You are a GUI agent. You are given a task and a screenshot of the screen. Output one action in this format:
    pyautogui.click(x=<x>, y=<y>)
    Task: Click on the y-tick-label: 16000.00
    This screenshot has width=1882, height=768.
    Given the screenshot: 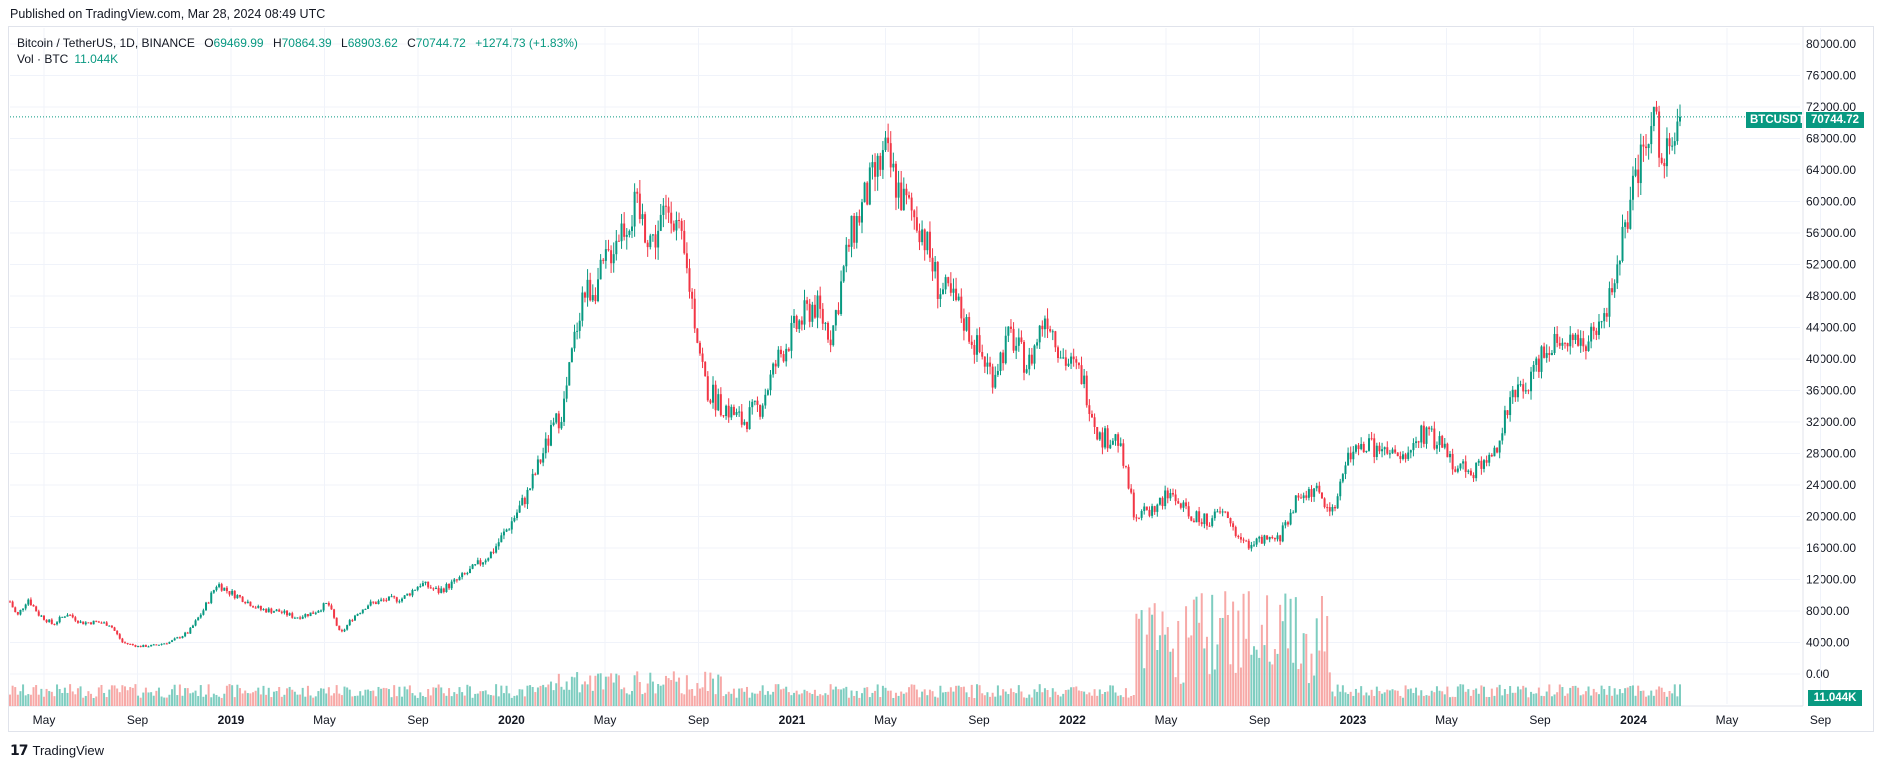 What is the action you would take?
    pyautogui.click(x=1831, y=548)
    